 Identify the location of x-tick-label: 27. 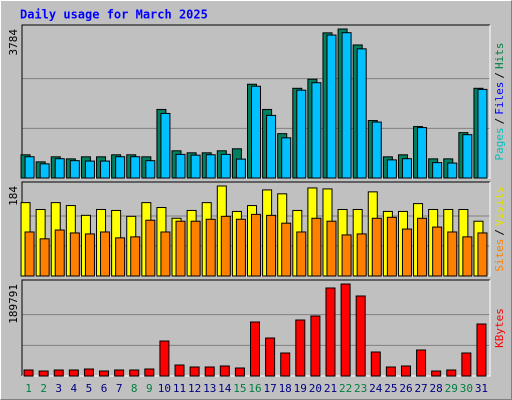
(420, 388).